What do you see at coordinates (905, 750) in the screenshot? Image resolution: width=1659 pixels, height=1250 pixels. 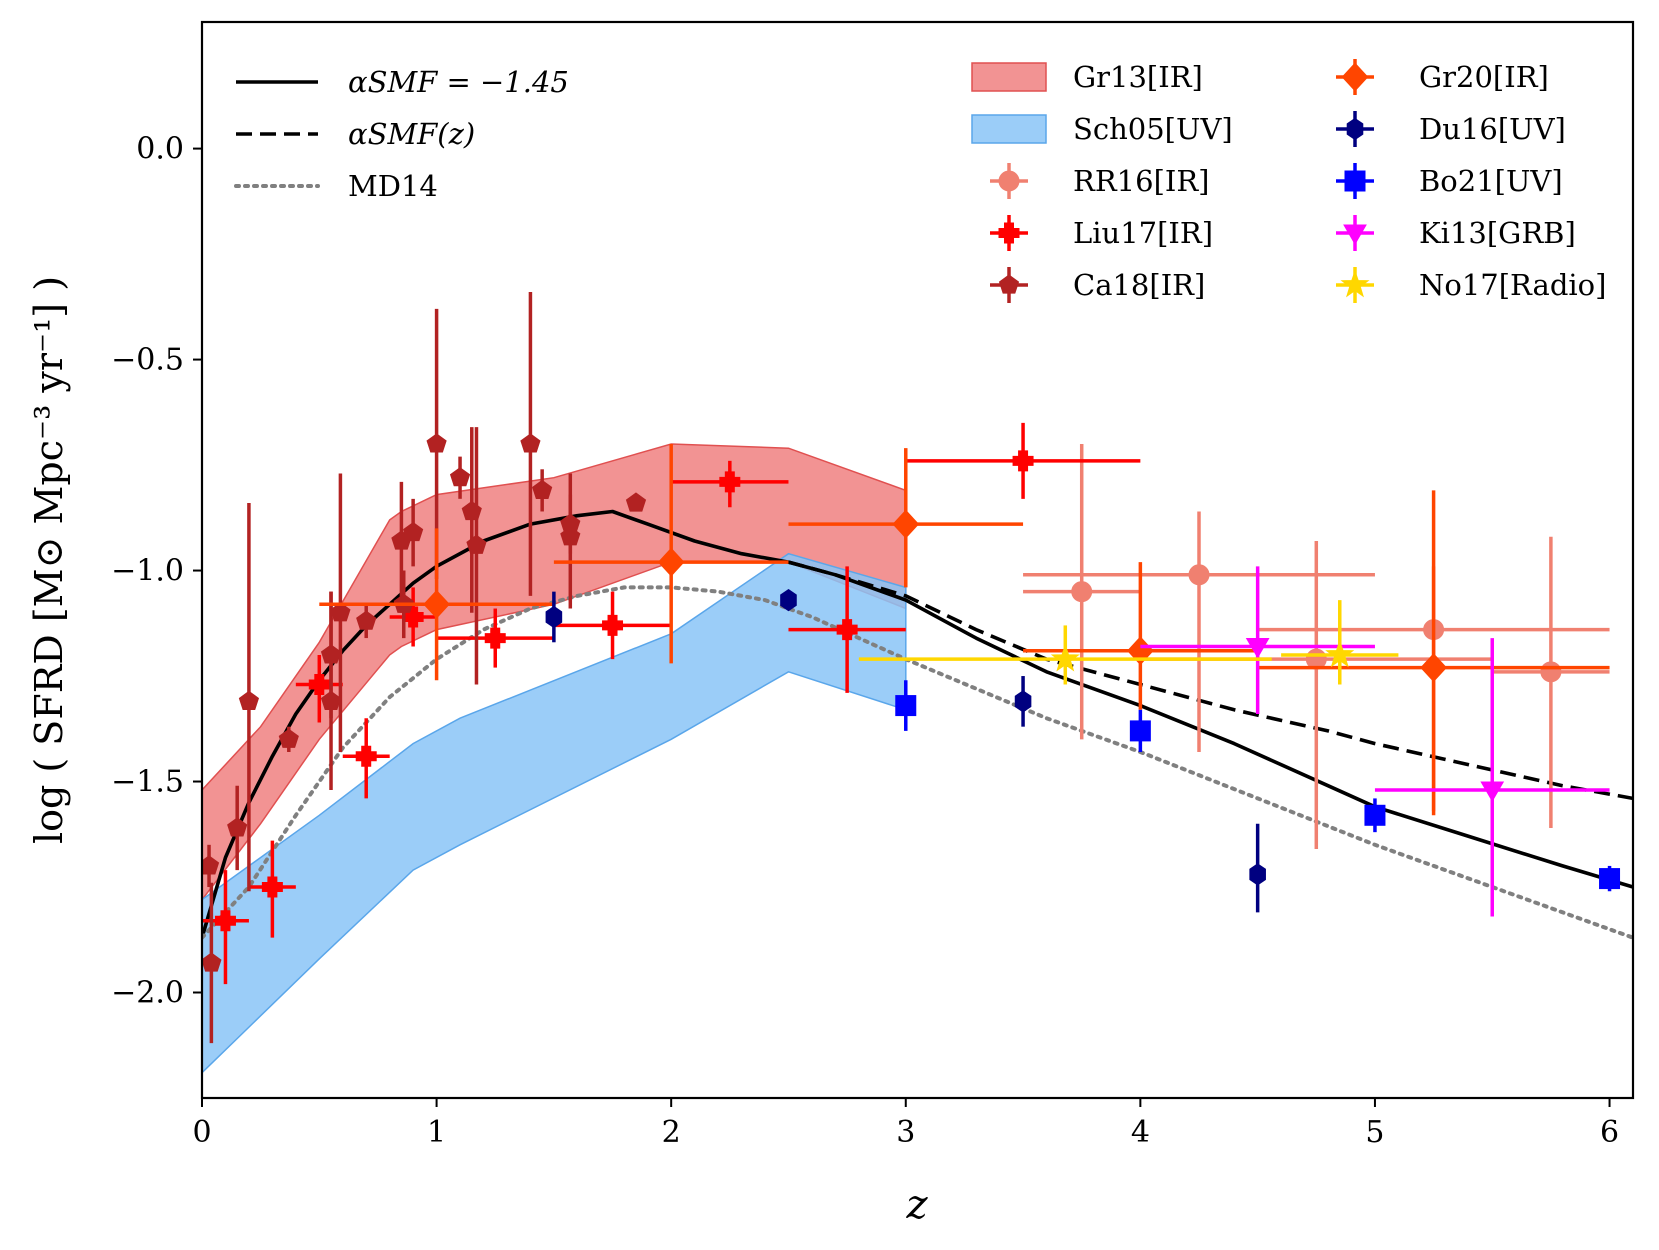 I see `series-du16-uv` at bounding box center [905, 750].